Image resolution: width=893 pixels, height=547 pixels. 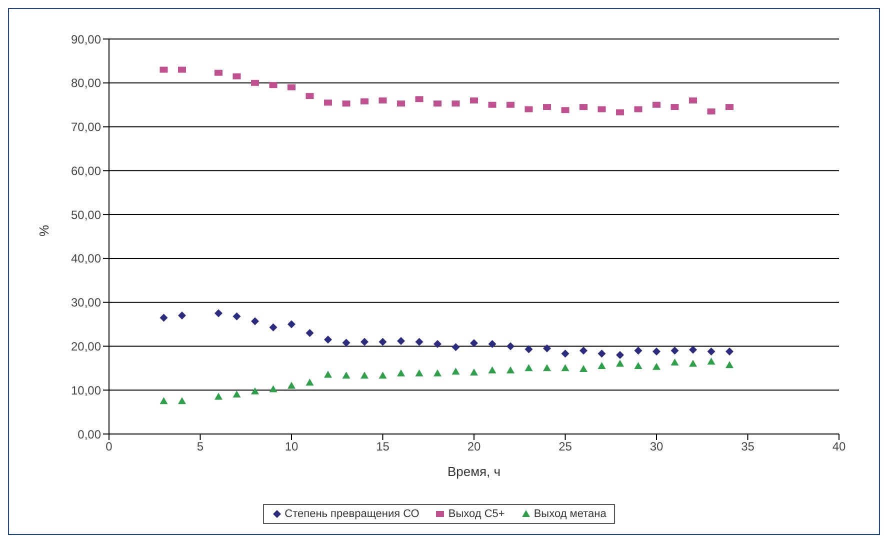 What do you see at coordinates (200, 447) in the screenshot?
I see `x-tick-label: 5` at bounding box center [200, 447].